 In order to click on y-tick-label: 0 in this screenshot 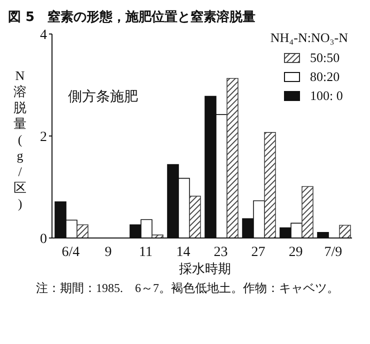, I will do `click(43, 239)`.